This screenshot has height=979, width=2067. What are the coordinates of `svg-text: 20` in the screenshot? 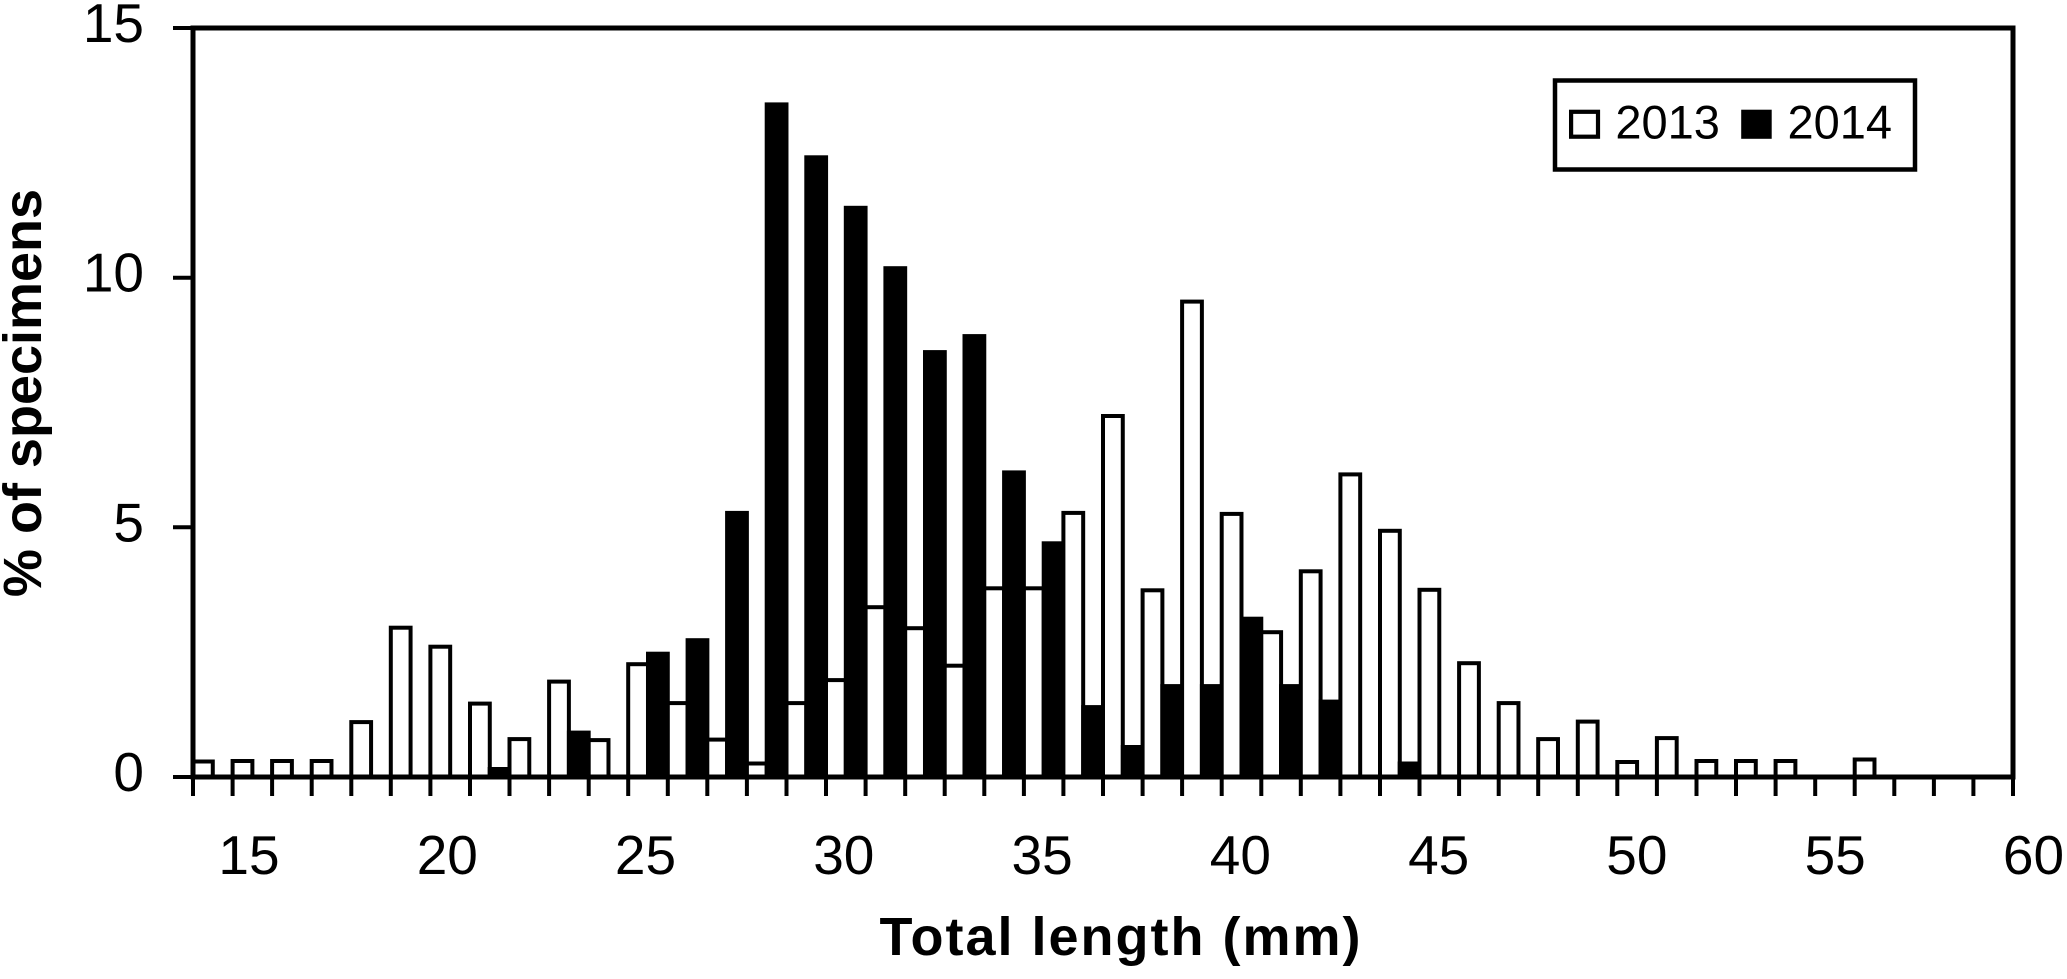 It's located at (447, 855).